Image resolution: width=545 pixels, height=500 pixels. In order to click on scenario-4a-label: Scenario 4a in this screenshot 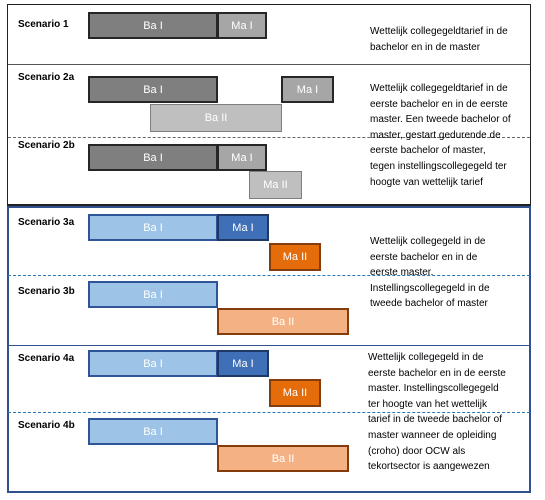, I will do `click(46, 358)`.